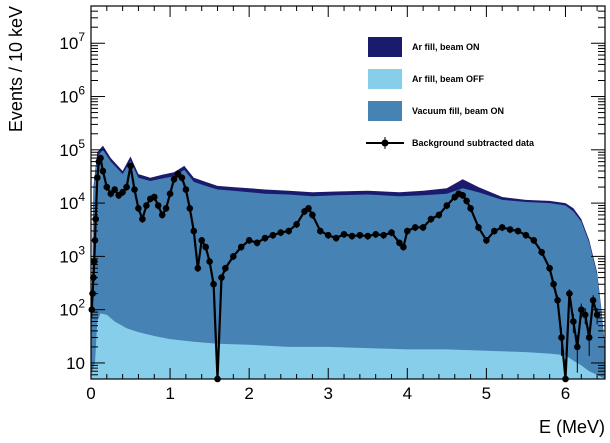  I want to click on y-axis-label: Events / 10 keV, so click(16, 69).